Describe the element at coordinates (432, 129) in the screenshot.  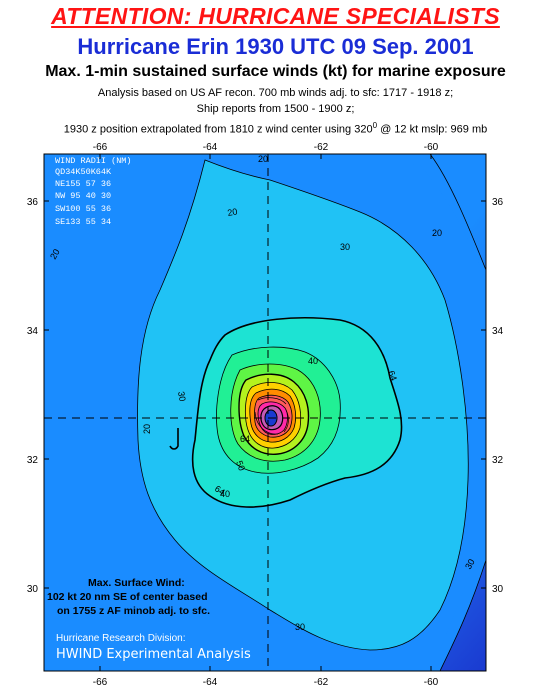
I see `position-note-b: @ 12 kt mslp: 969 mb` at that location.